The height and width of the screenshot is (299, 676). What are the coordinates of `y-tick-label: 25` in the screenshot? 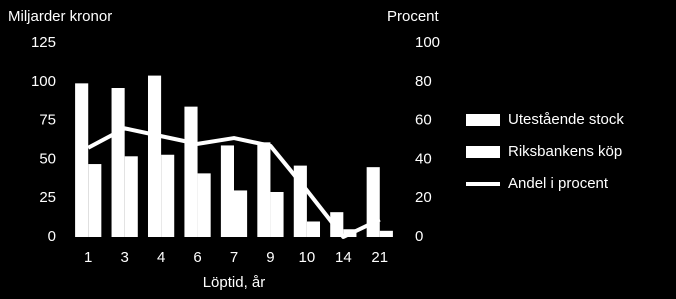 It's located at (47, 197).